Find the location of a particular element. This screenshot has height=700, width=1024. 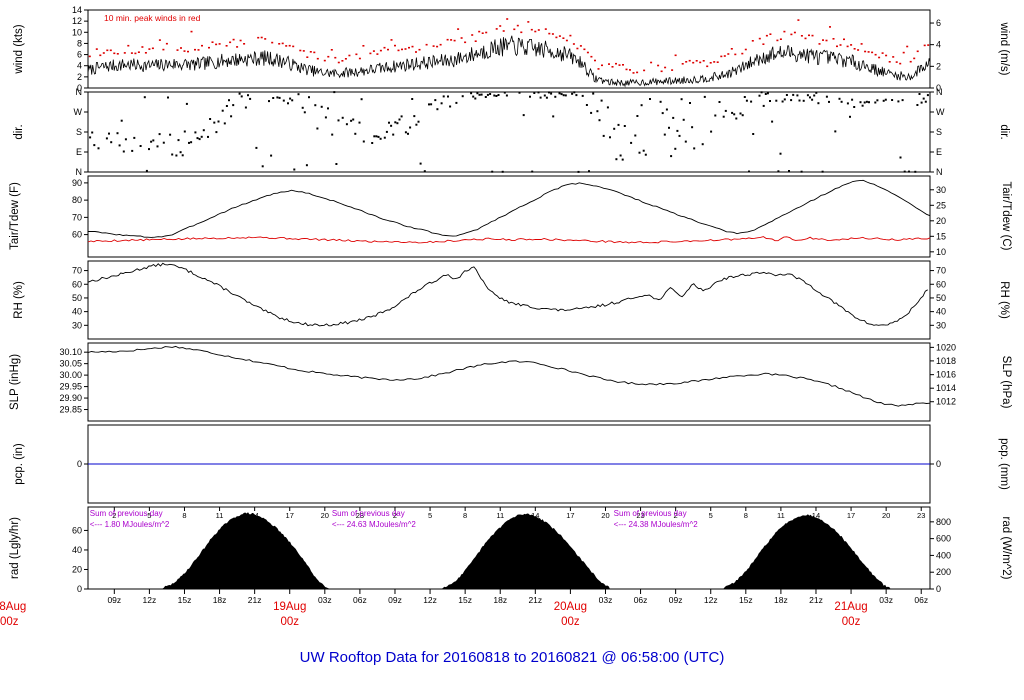

local-hour-label: 17 is located at coordinates (851, 515).